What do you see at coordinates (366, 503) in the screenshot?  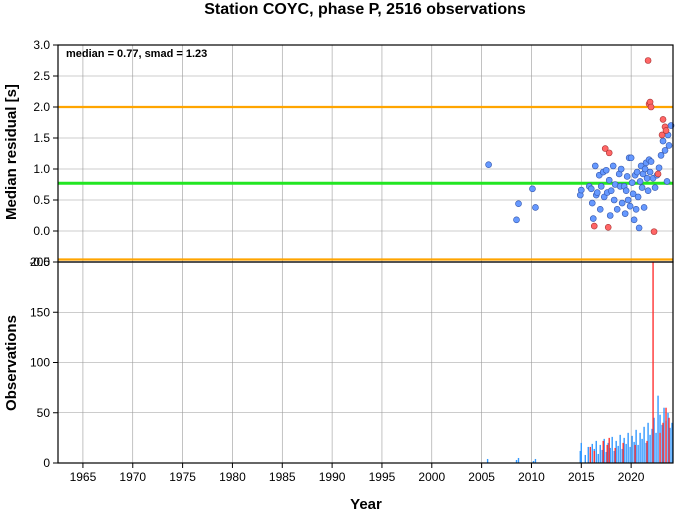 I see `x-axis-label: Year` at bounding box center [366, 503].